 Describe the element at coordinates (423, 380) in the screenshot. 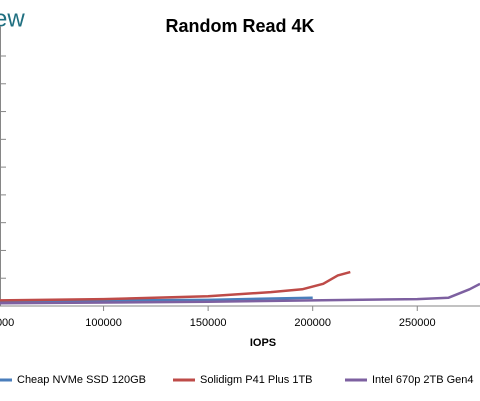

I see `legend-label: Intel 670p 2TB Gen4` at that location.